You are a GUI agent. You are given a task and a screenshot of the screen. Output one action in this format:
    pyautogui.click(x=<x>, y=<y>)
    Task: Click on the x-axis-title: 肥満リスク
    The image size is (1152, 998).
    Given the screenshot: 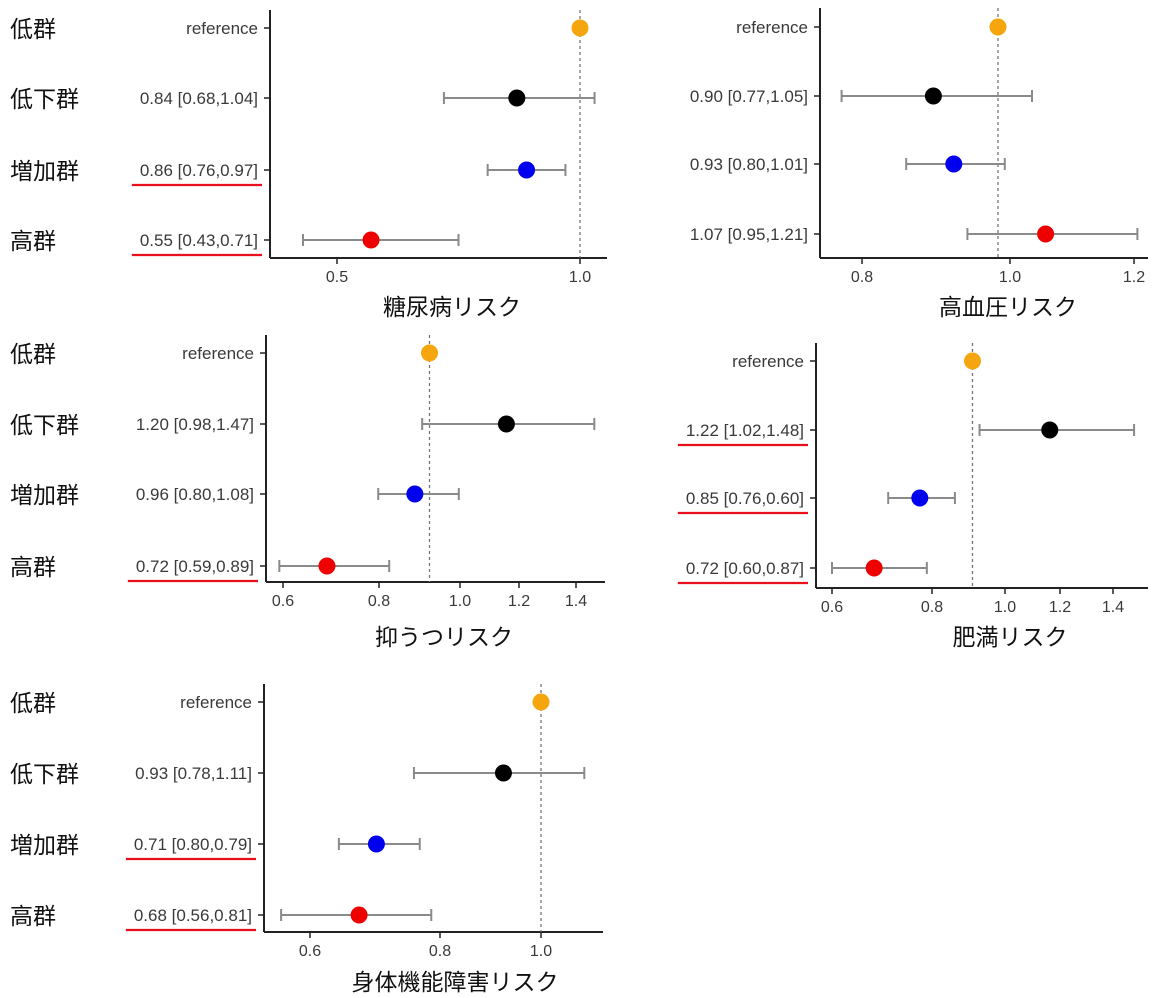 What is the action you would take?
    pyautogui.click(x=1010, y=638)
    